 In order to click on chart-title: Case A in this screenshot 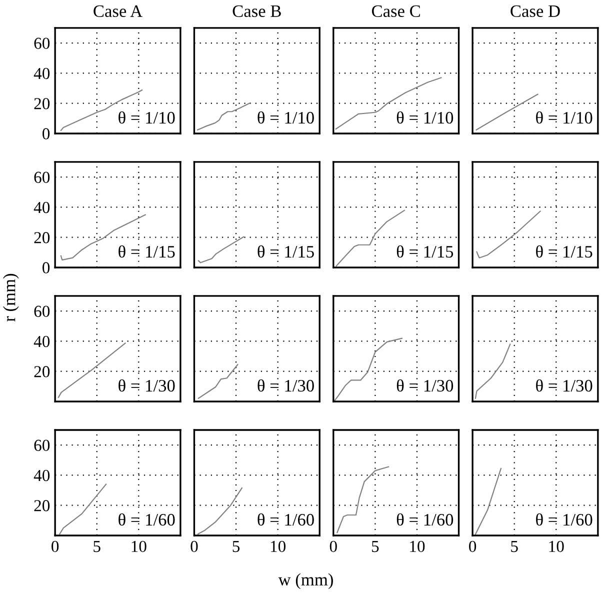, I will do `click(118, 11)`.